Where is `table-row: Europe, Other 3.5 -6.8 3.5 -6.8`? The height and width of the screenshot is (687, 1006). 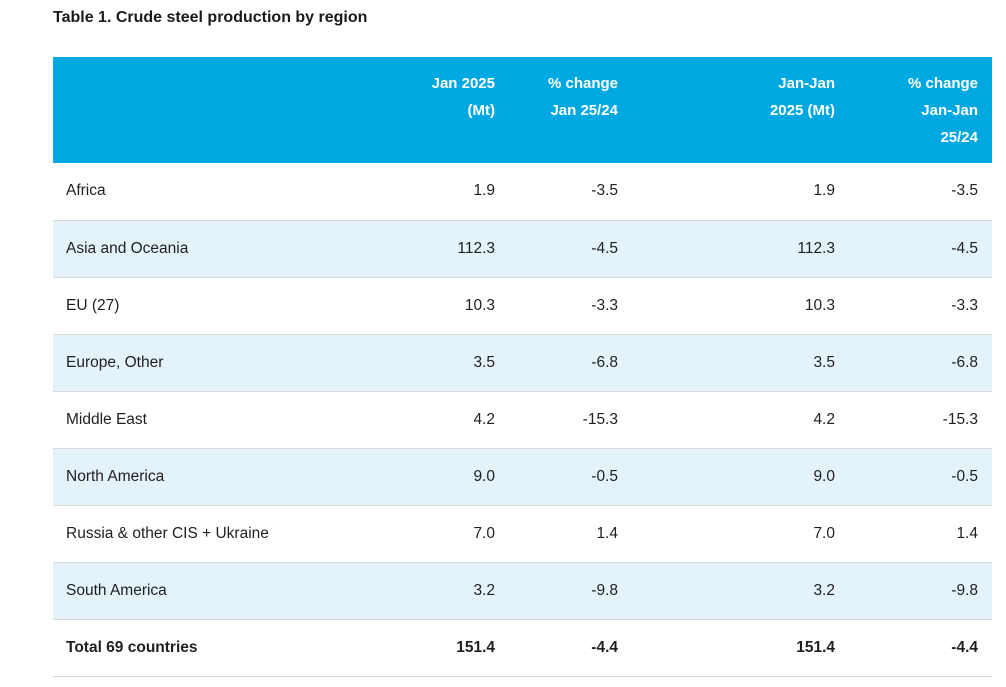
table-row: Europe, Other 3.5 -6.8 3.5 -6.8 is located at coordinates (522, 363).